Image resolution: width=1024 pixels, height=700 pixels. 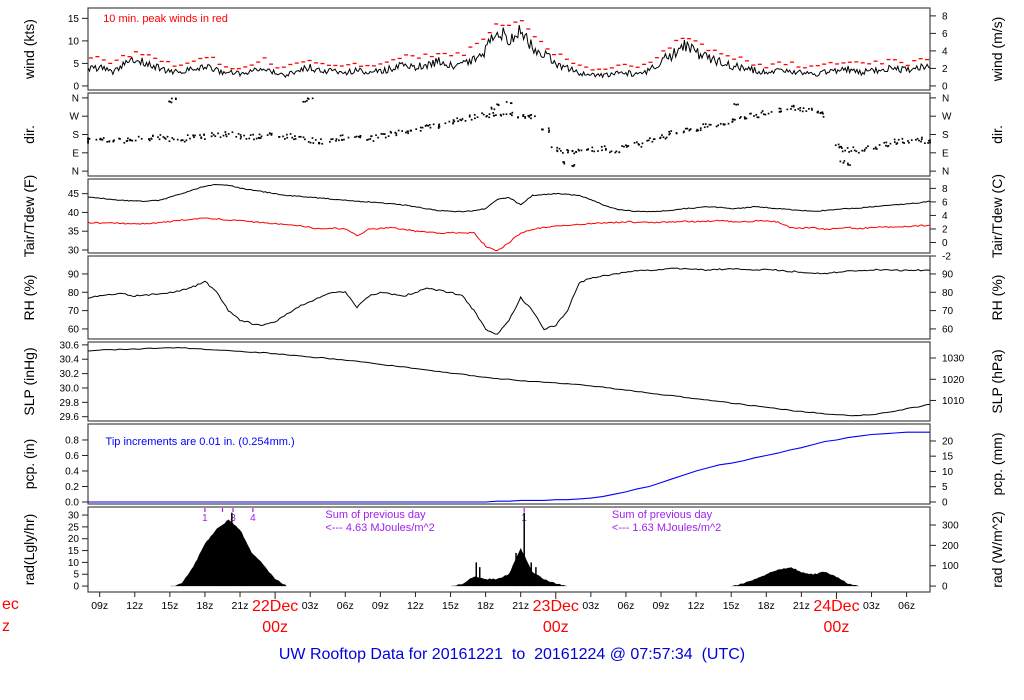 What do you see at coordinates (74, 194) in the screenshot?
I see `y-tick-label: 45` at bounding box center [74, 194].